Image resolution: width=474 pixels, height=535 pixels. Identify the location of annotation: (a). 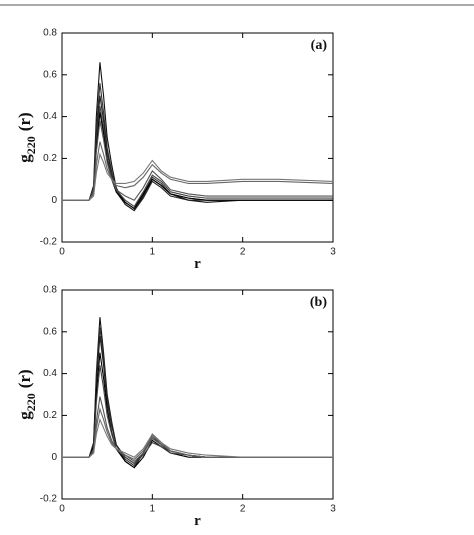
(319, 45).